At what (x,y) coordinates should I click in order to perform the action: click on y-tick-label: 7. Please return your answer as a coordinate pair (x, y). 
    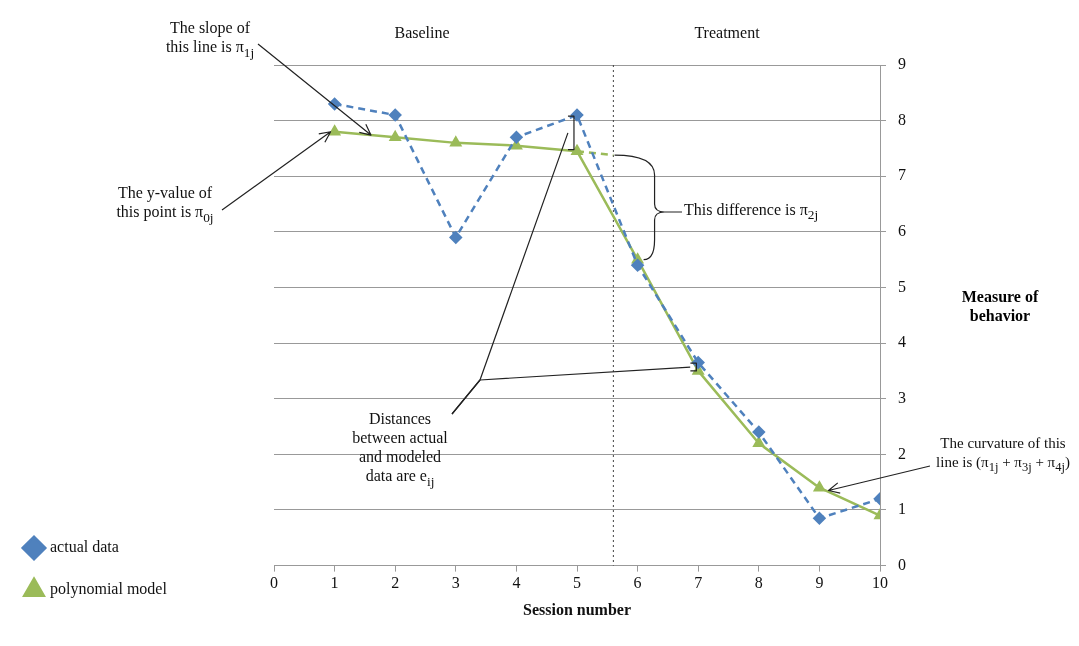
    Looking at the image, I should click on (902, 175).